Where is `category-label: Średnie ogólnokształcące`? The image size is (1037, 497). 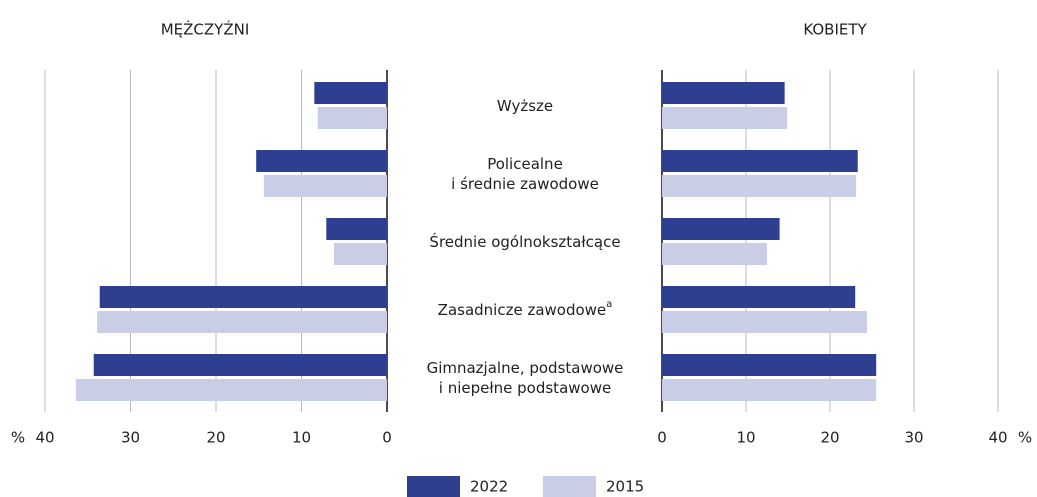
category-label: Średnie ogólnokształcące is located at coordinates (524, 241).